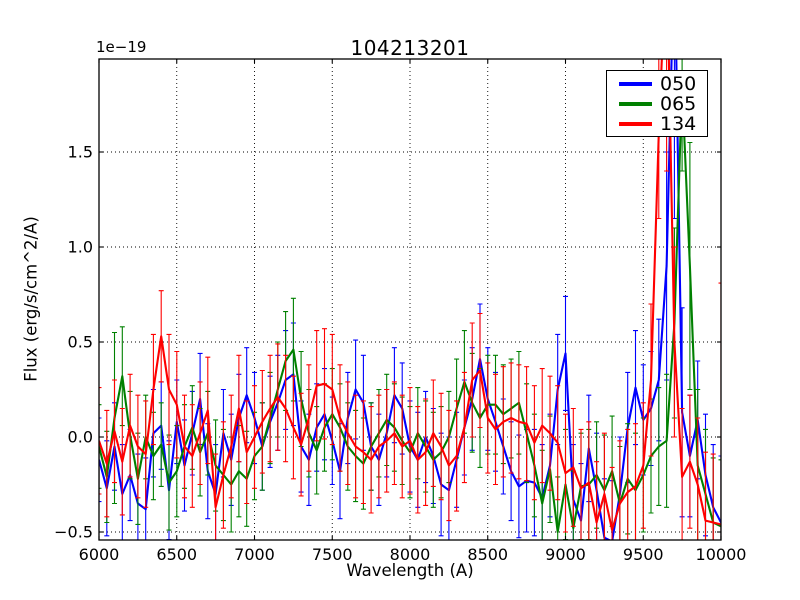  I want to click on legend-item-065: 065, so click(663, 104).